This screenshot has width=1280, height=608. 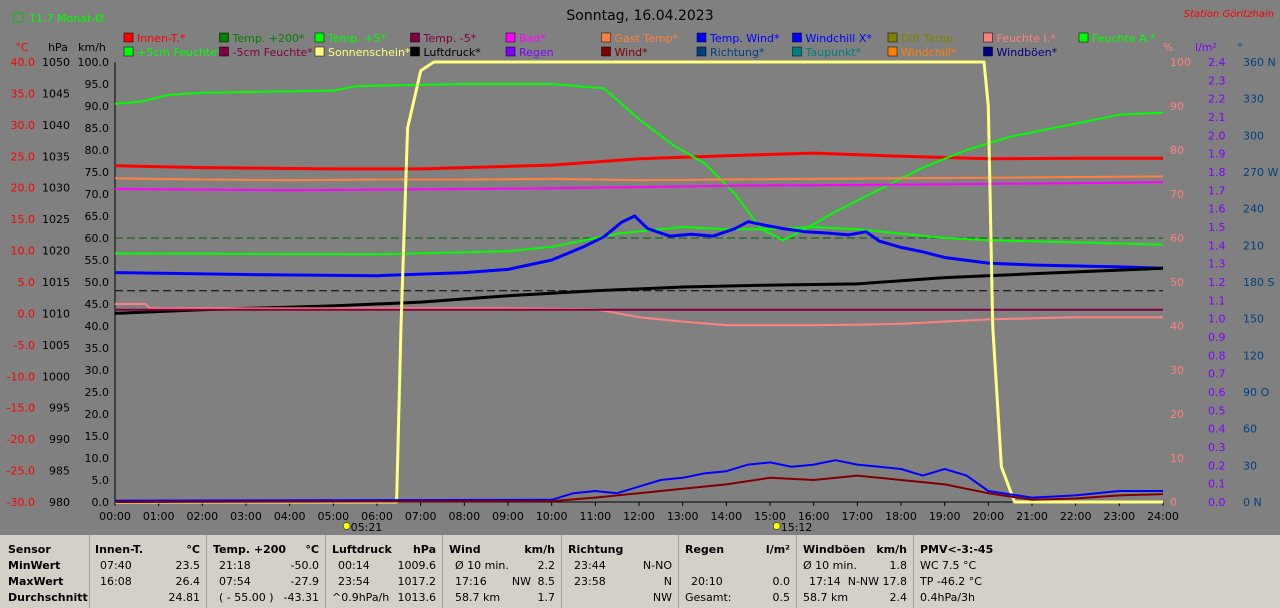 What do you see at coordinates (97, 172) in the screenshot?
I see `wind-tick-label: 75.0` at bounding box center [97, 172].